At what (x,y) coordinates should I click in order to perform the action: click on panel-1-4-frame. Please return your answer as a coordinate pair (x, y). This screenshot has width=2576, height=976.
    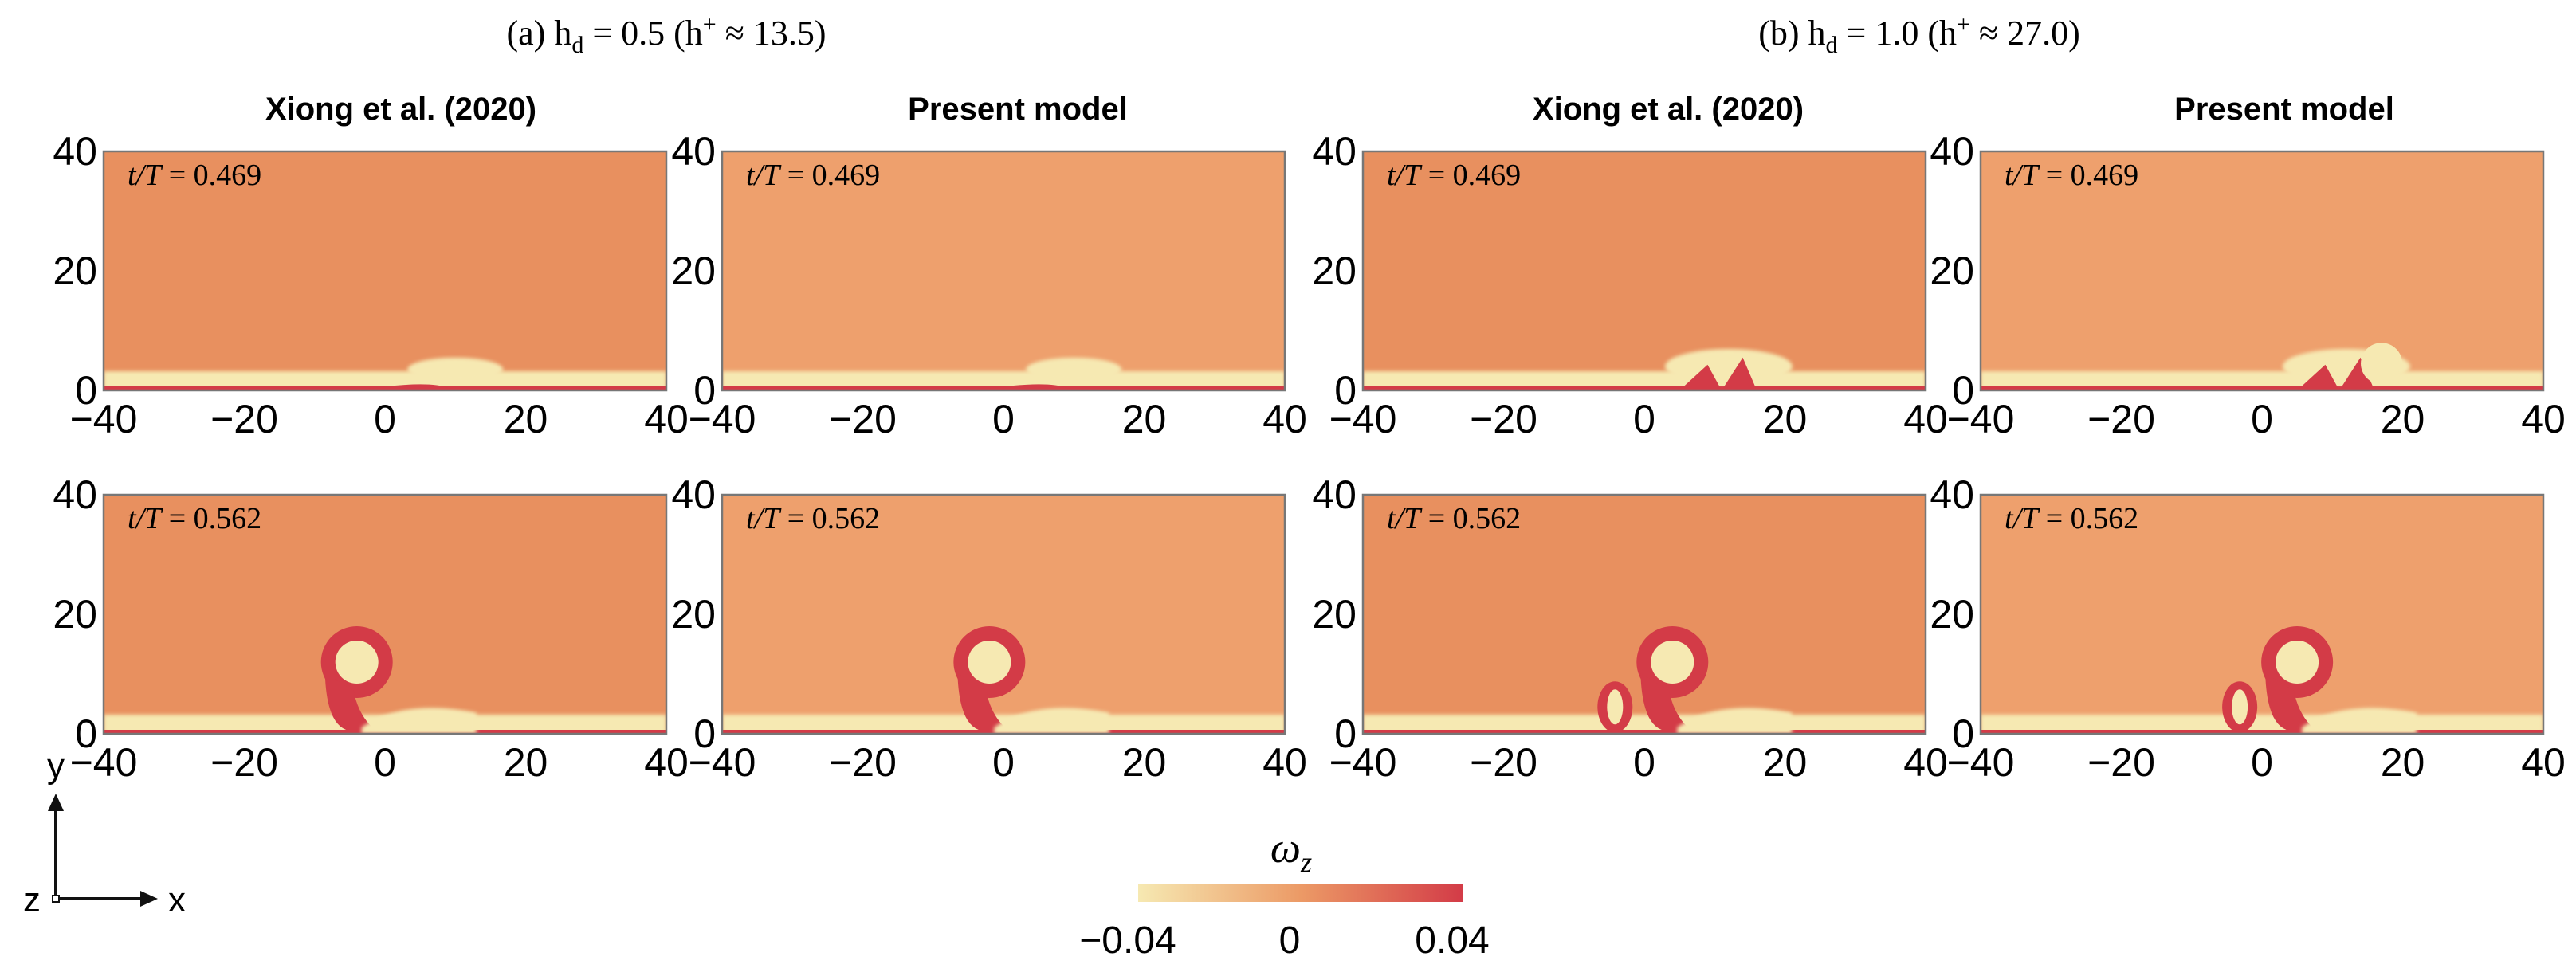
    Looking at the image, I should click on (2262, 271).